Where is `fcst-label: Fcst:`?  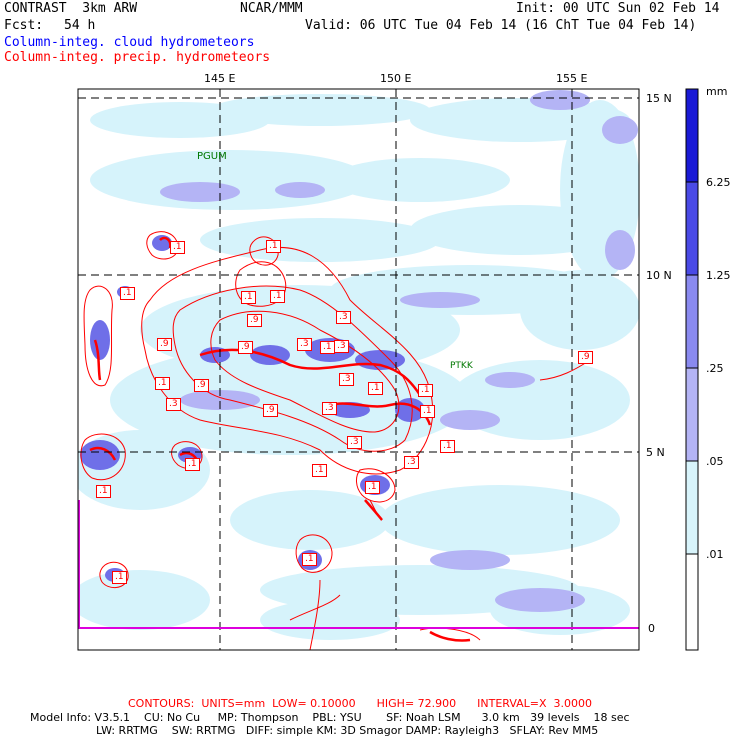
fcst-label: Fcst: is located at coordinates (24, 25).